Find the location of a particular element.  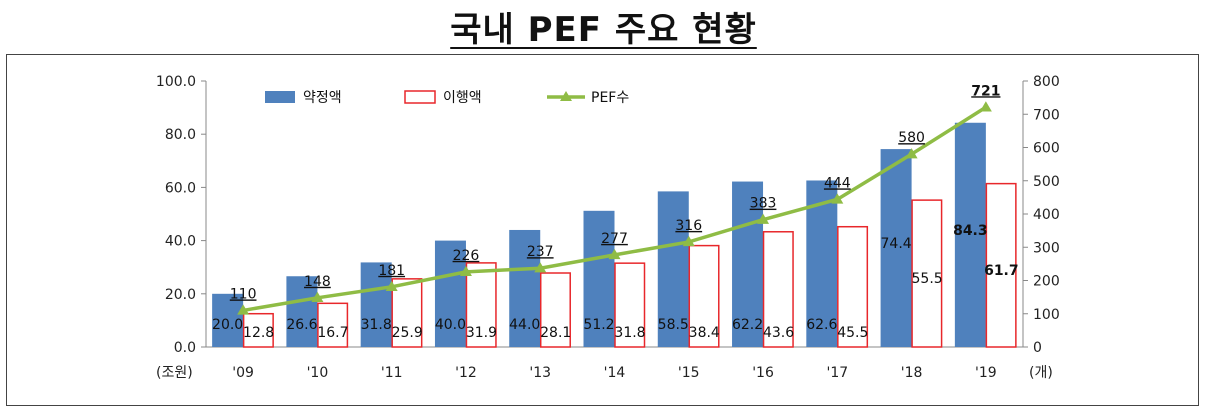

bar-execution-value-label: 31.9 is located at coordinates (481, 333).